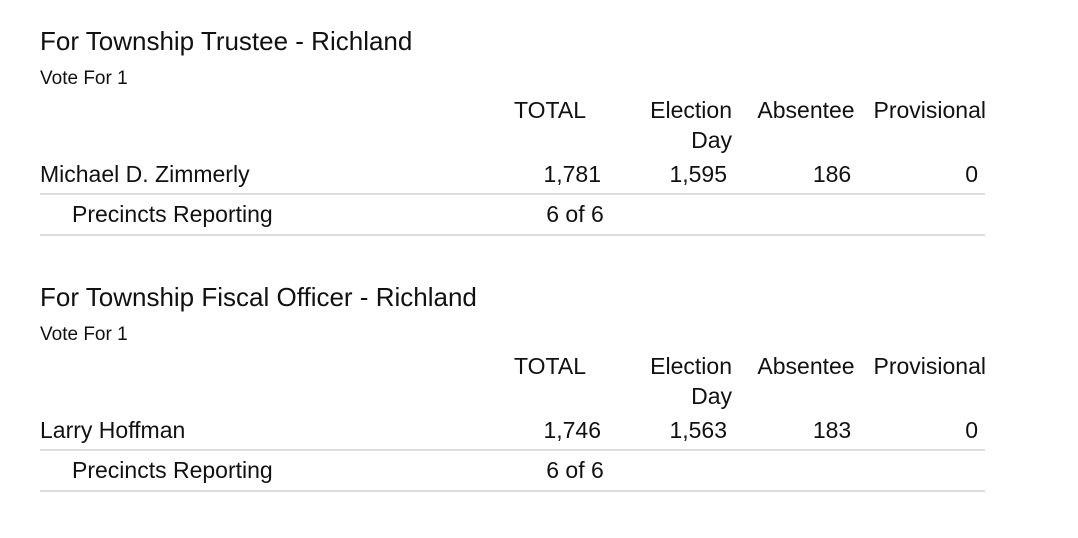 This screenshot has height=538, width=1078. Describe the element at coordinates (226, 41) in the screenshot. I see `race-title: For Township Trustee - Richland` at that location.